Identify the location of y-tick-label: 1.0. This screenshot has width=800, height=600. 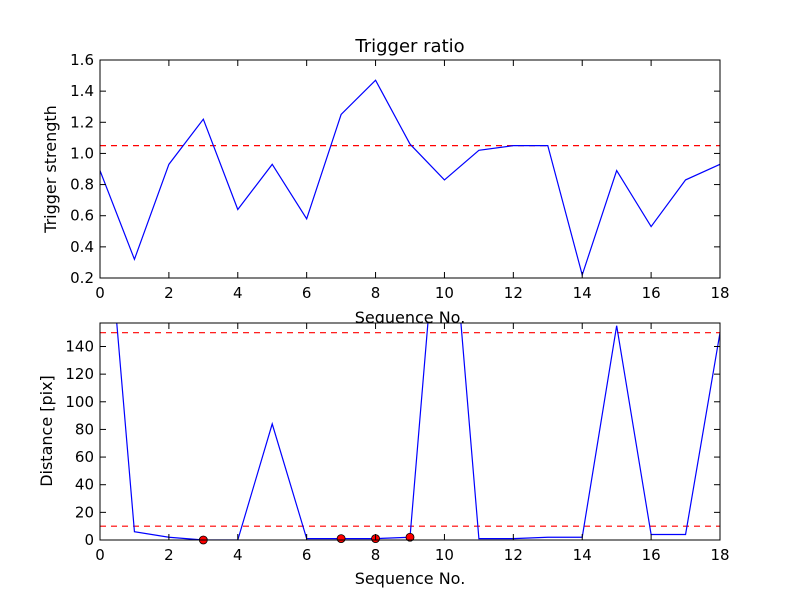
(82, 153).